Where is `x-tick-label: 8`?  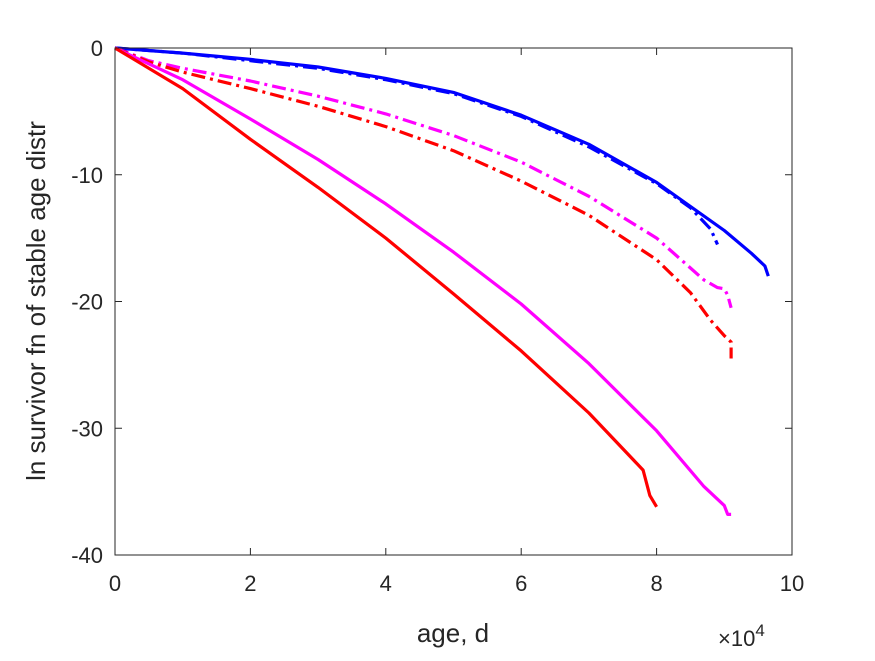
x-tick-label: 8 is located at coordinates (656, 583).